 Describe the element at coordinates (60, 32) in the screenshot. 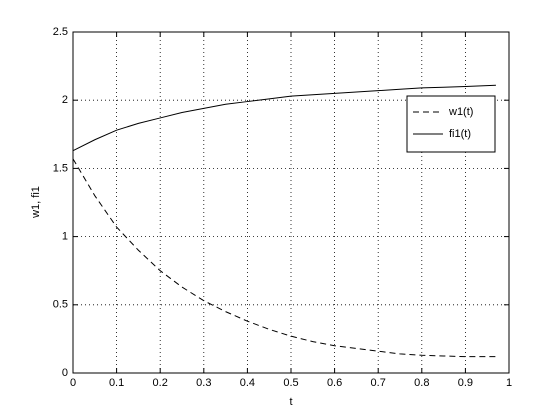

I see `y-tick-label: 2.5` at that location.